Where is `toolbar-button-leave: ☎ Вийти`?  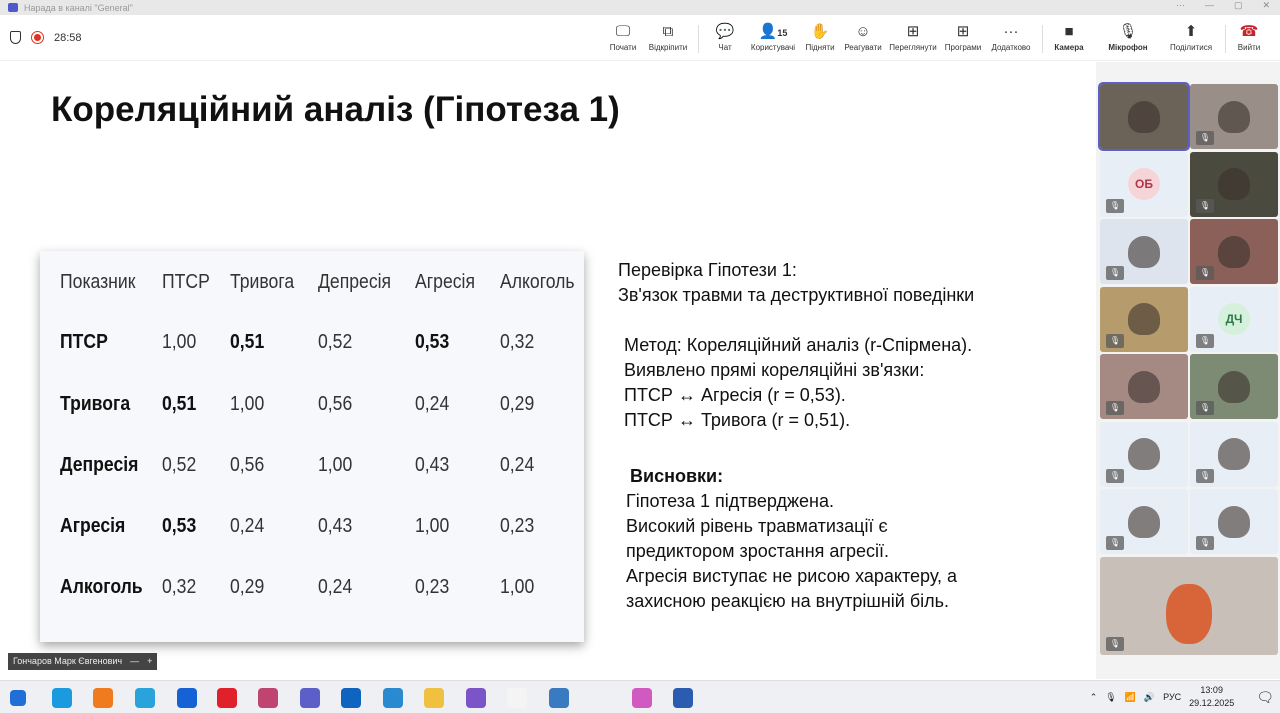
toolbar-button-leave: ☎ Вийти is located at coordinates (1249, 36).